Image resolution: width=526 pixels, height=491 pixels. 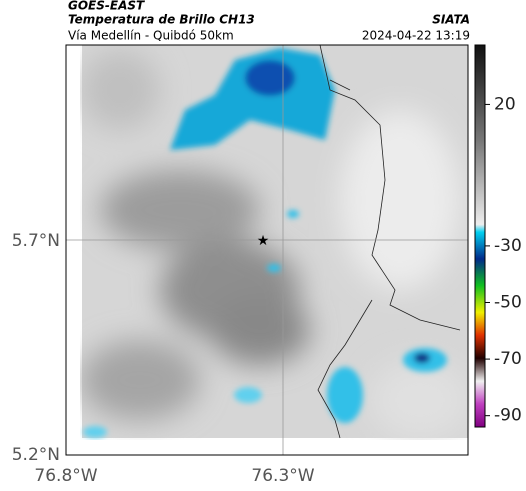 I want to click on timestamp: 2024-04-22 13:19, so click(x=416, y=36).